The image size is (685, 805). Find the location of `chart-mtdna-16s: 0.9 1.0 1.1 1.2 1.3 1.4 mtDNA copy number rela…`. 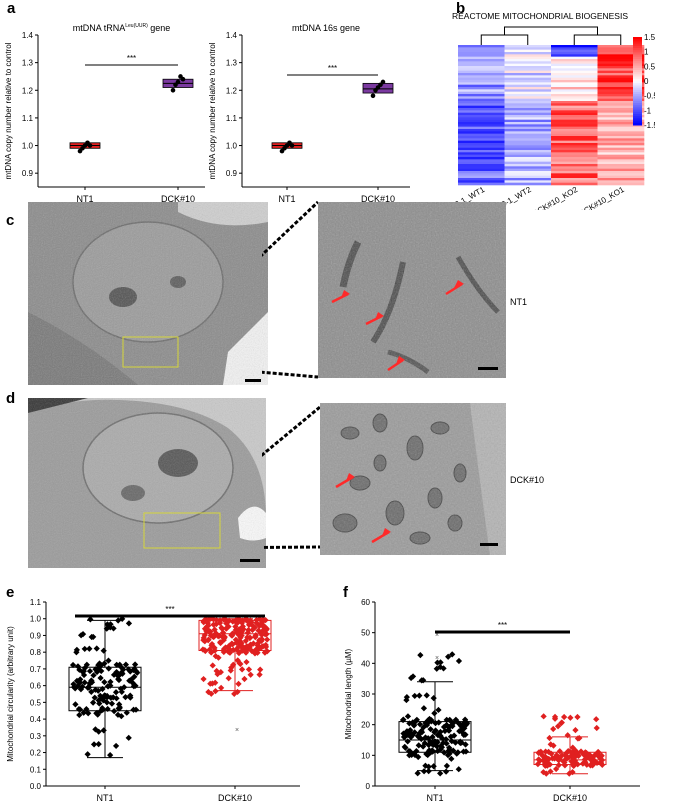

chart-mtdna-16s: 0.9 1.0 1.1 1.2 1.3 1.4 mtDNA copy number rela… is located at coordinates (309, 113).